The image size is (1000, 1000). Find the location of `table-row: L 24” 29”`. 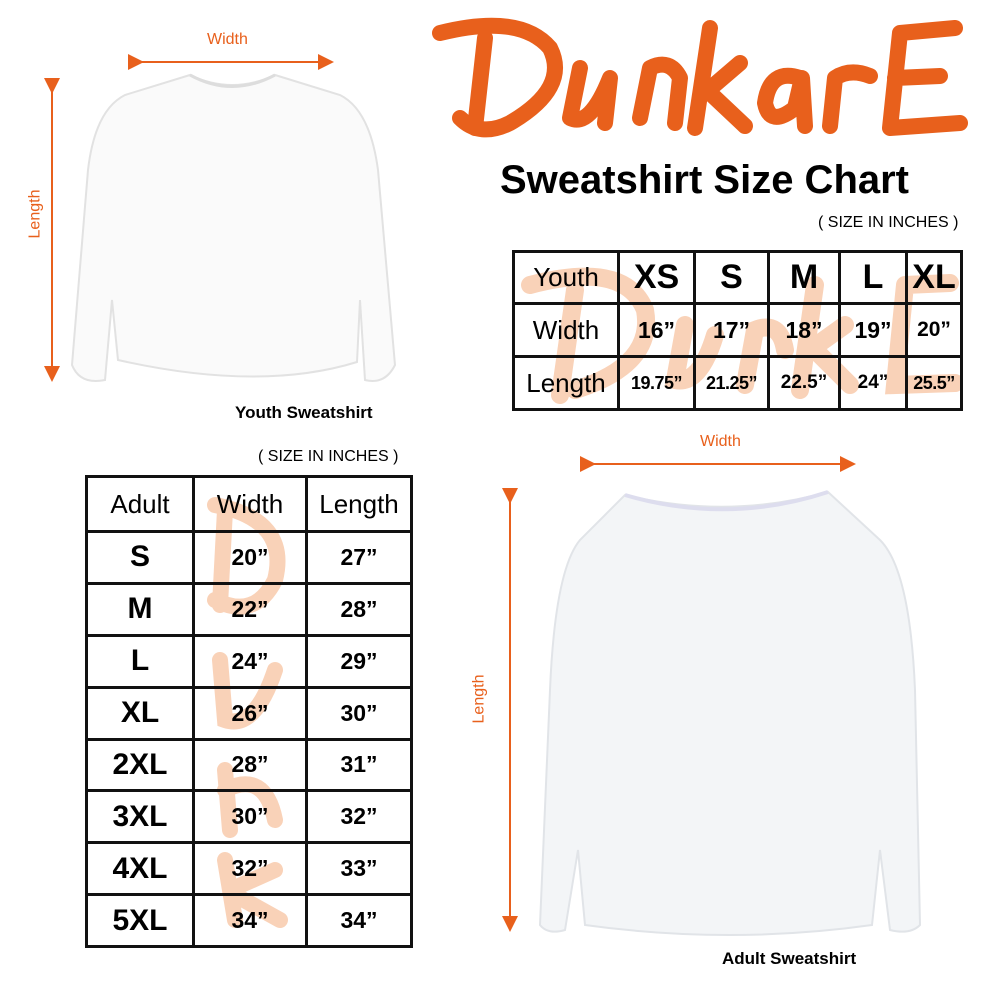

table-row: L 24” 29” is located at coordinates (249, 661).